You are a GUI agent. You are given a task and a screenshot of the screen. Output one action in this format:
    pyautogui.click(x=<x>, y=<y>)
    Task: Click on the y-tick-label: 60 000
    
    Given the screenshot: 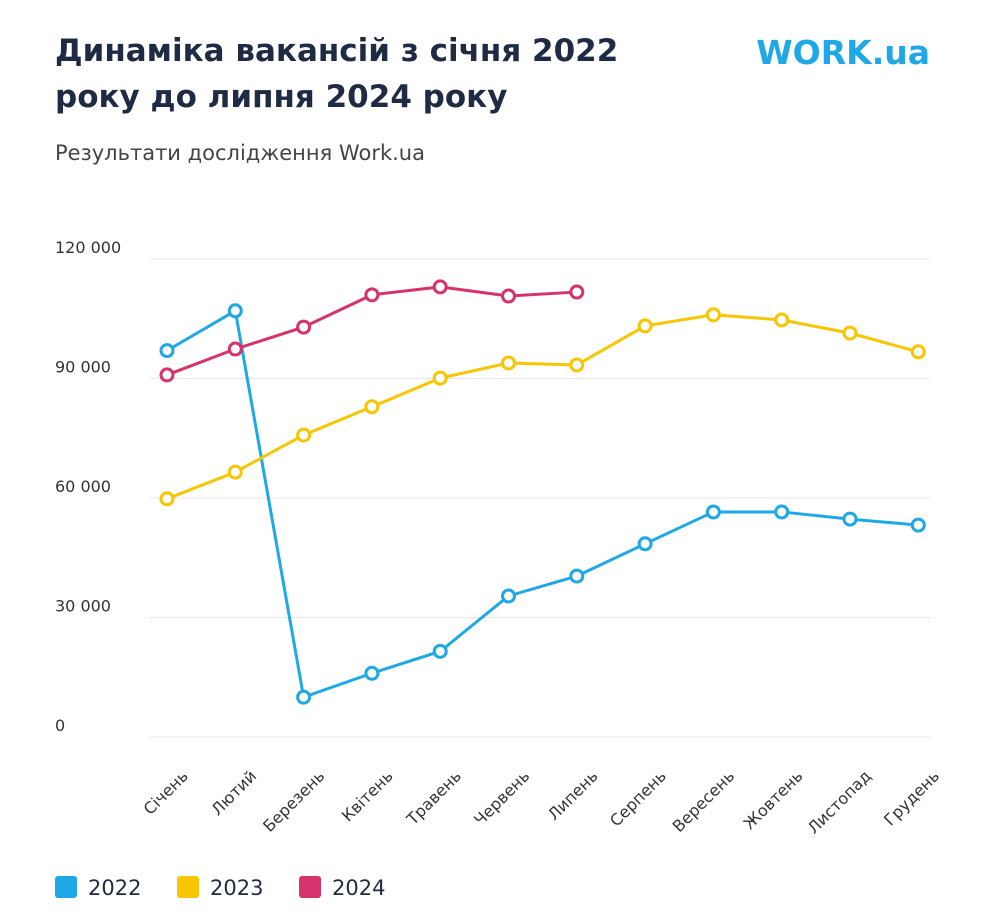 What is the action you would take?
    pyautogui.click(x=83, y=486)
    